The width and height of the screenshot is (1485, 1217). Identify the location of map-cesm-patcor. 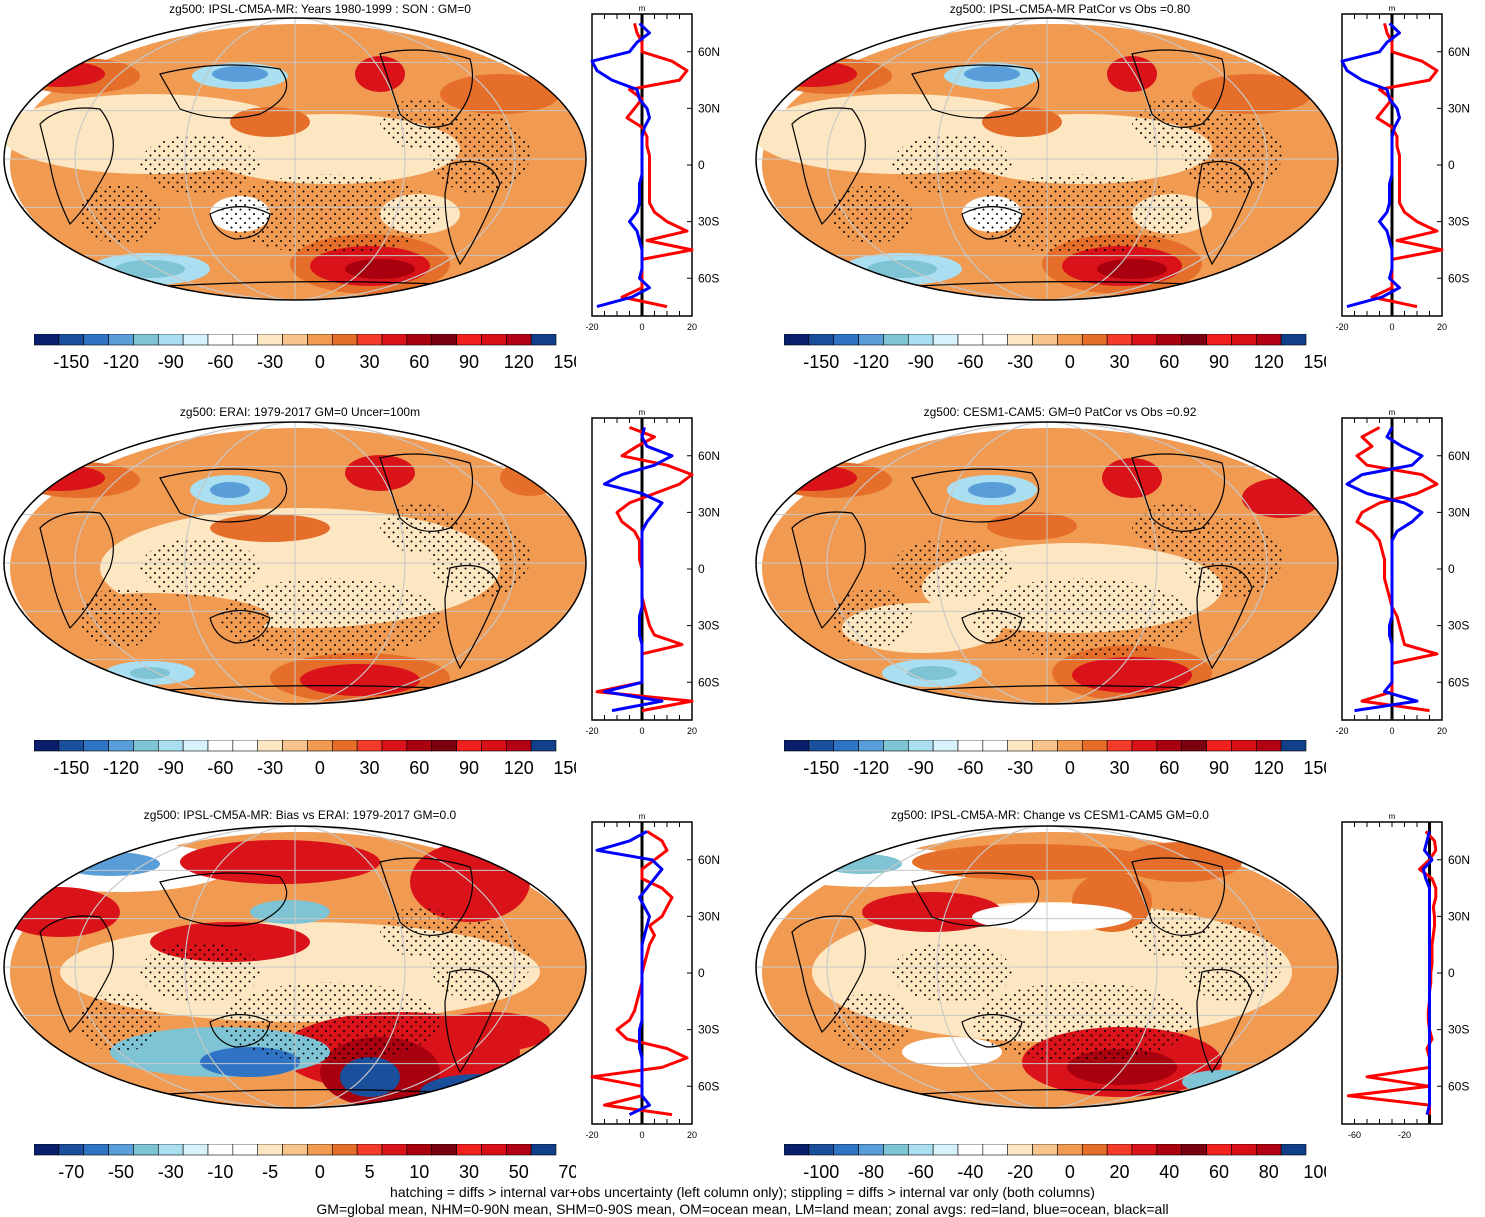
(1047, 563).